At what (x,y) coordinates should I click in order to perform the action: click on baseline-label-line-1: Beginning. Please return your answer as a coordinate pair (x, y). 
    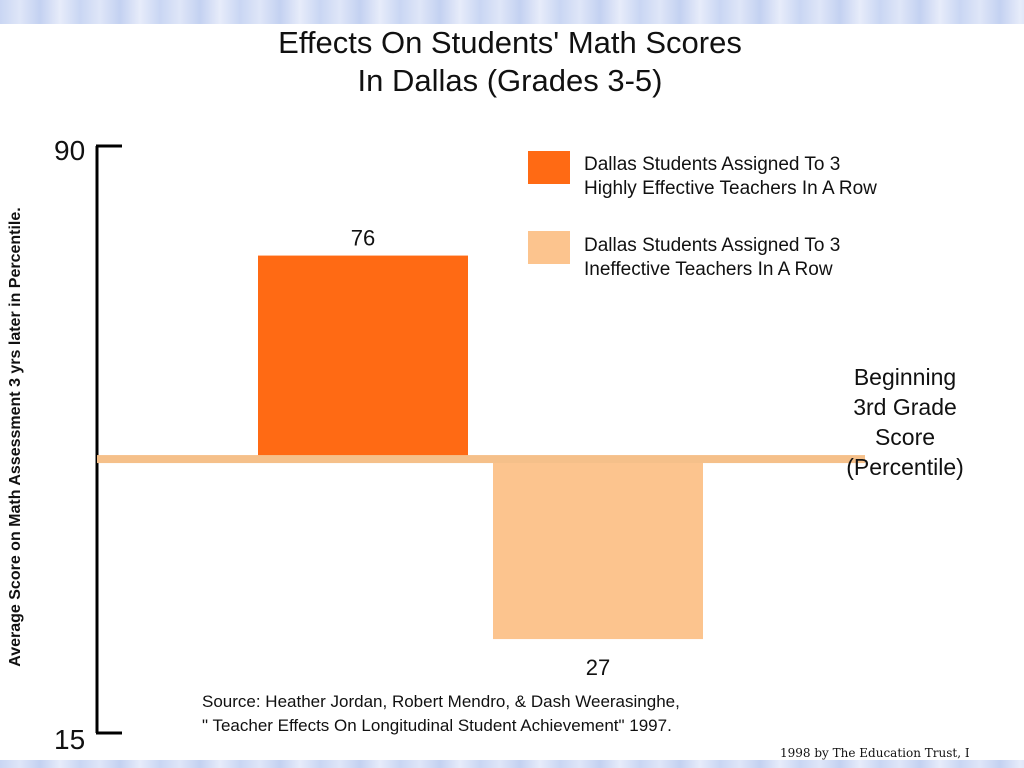
    Looking at the image, I should click on (905, 377).